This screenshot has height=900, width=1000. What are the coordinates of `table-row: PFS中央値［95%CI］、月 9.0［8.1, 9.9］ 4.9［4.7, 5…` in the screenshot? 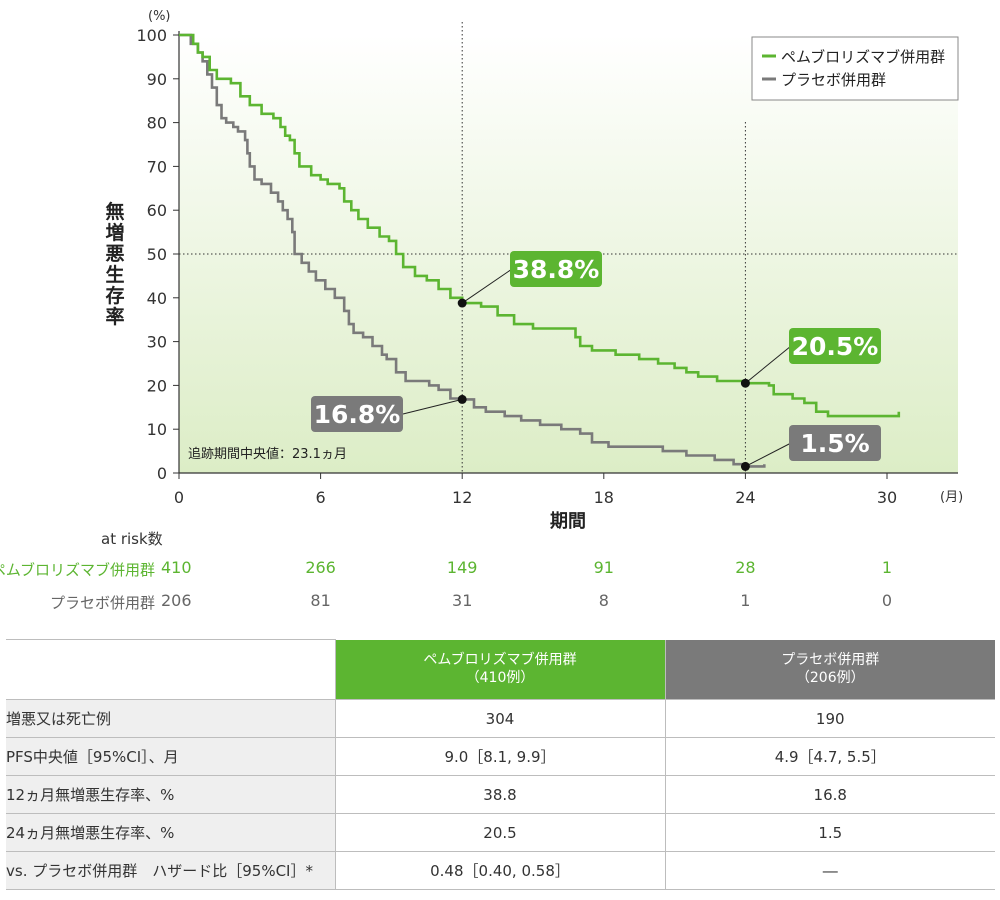 It's located at (500, 756).